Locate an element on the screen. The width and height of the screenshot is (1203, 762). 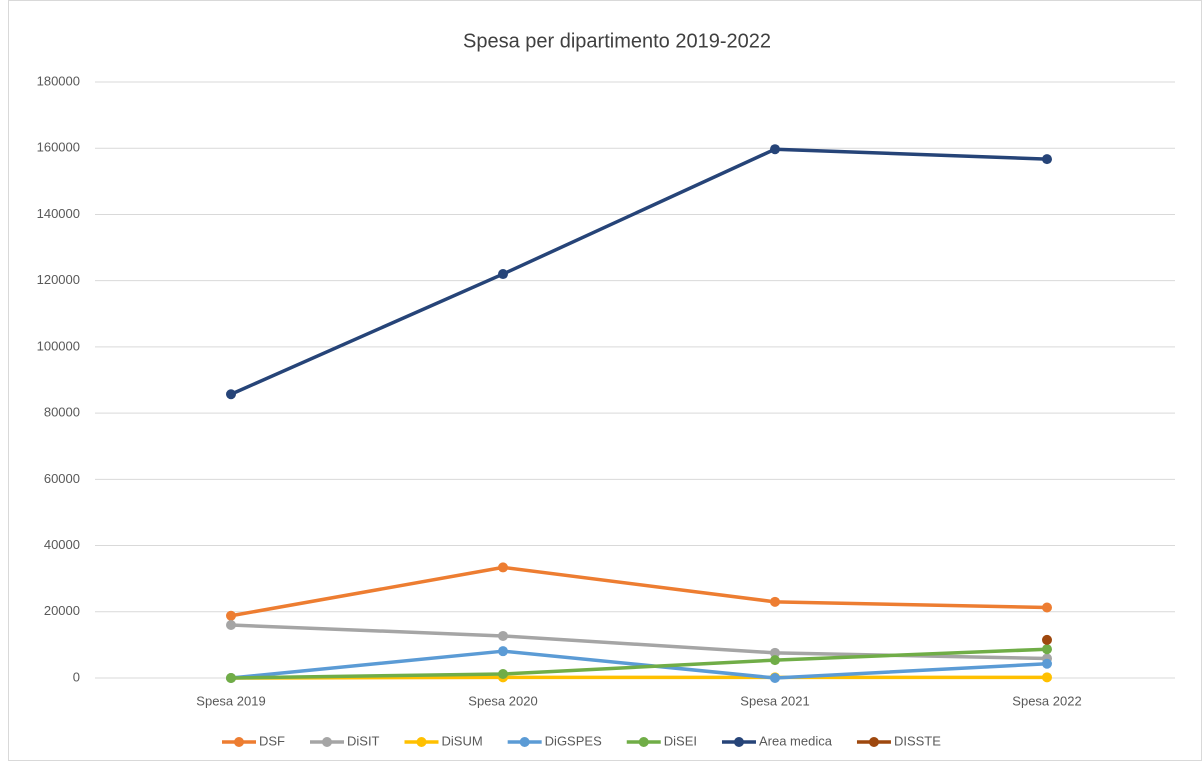
y-tick-label: 20000 is located at coordinates (62, 610).